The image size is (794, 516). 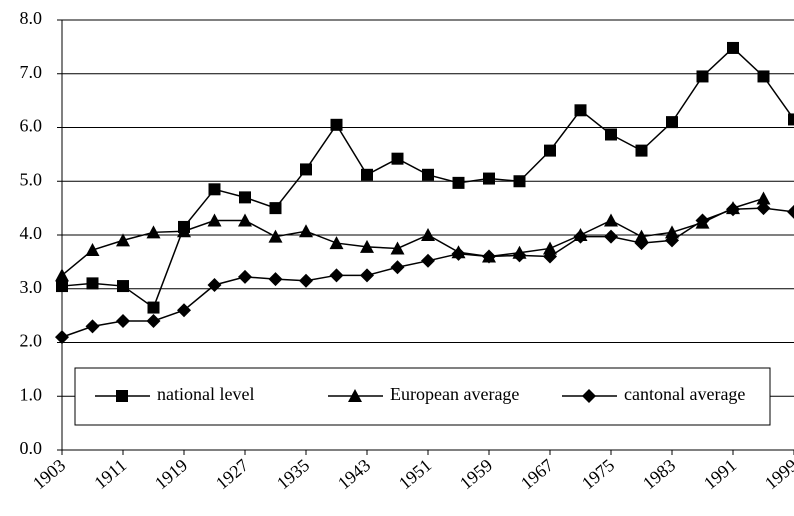 I want to click on x-tick-label: 1967, so click(x=537, y=474).